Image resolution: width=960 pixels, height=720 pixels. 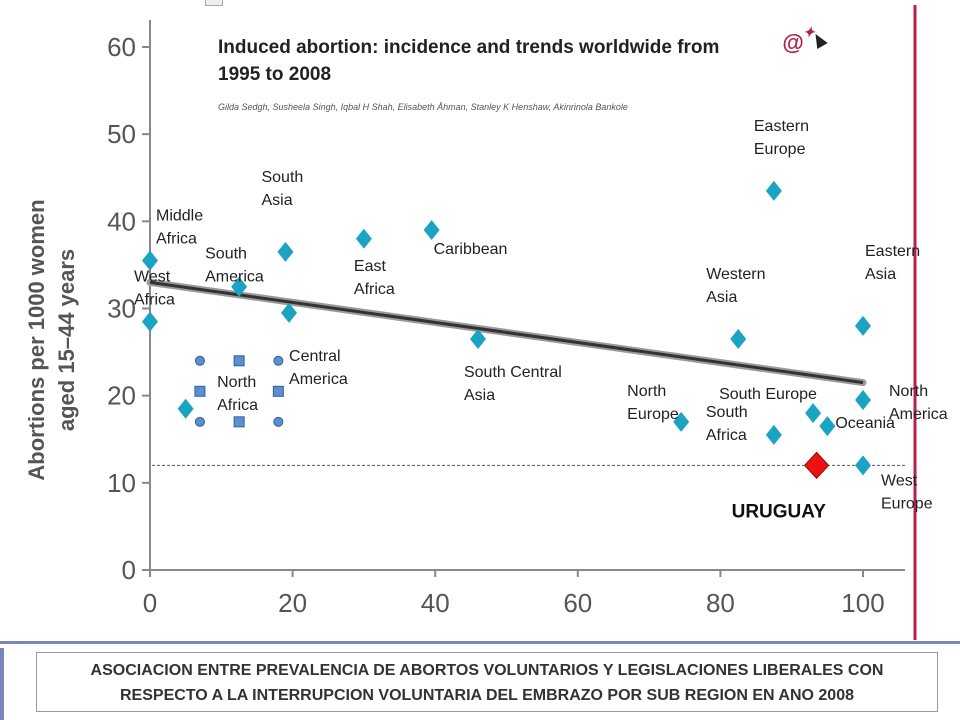 I want to click on point-label: South Europe, so click(x=768, y=394).